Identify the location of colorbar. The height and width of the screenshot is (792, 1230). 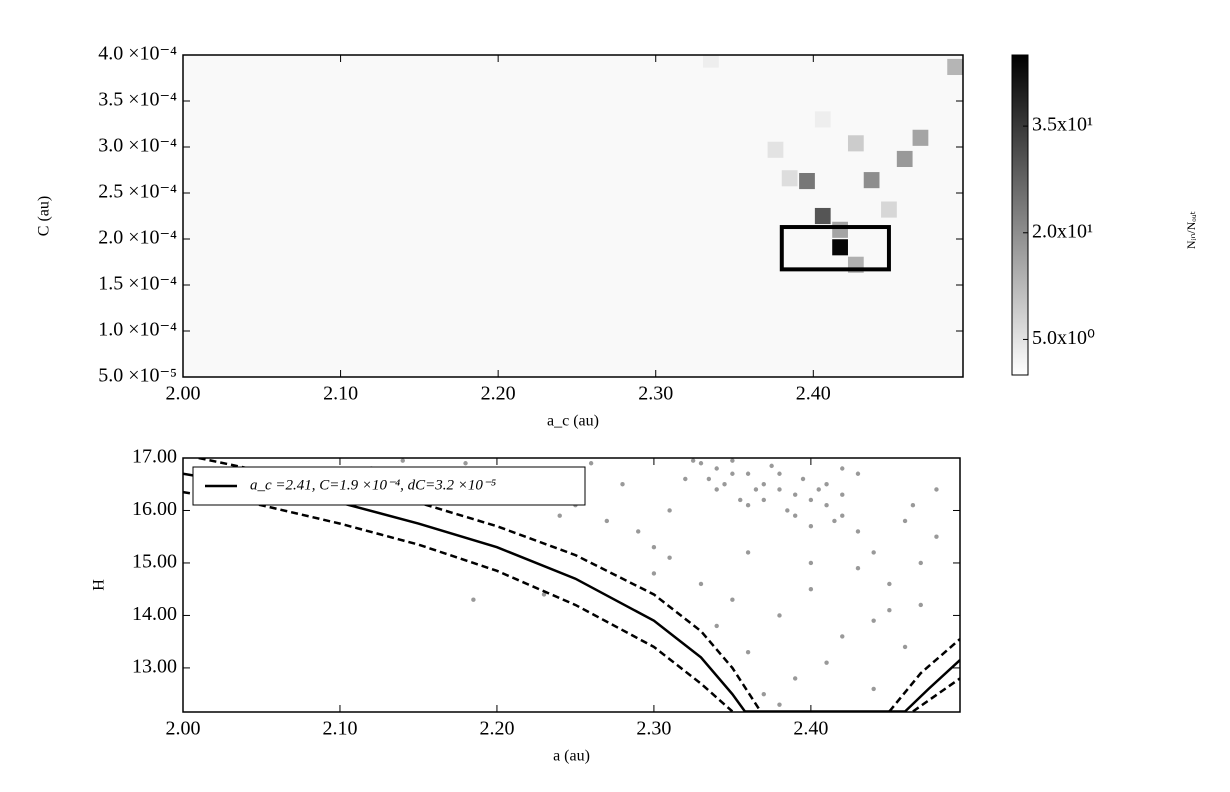
(1020, 215).